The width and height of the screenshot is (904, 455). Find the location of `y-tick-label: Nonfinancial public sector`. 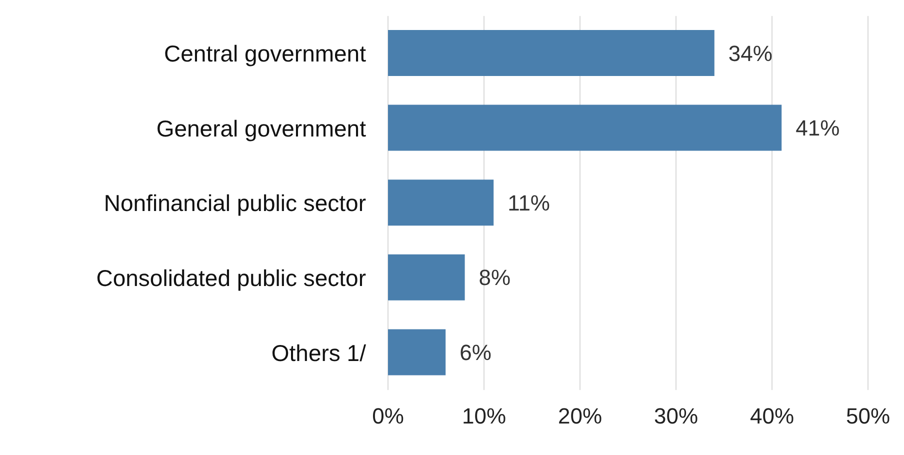

y-tick-label: Nonfinancial public sector is located at coordinates (235, 203).